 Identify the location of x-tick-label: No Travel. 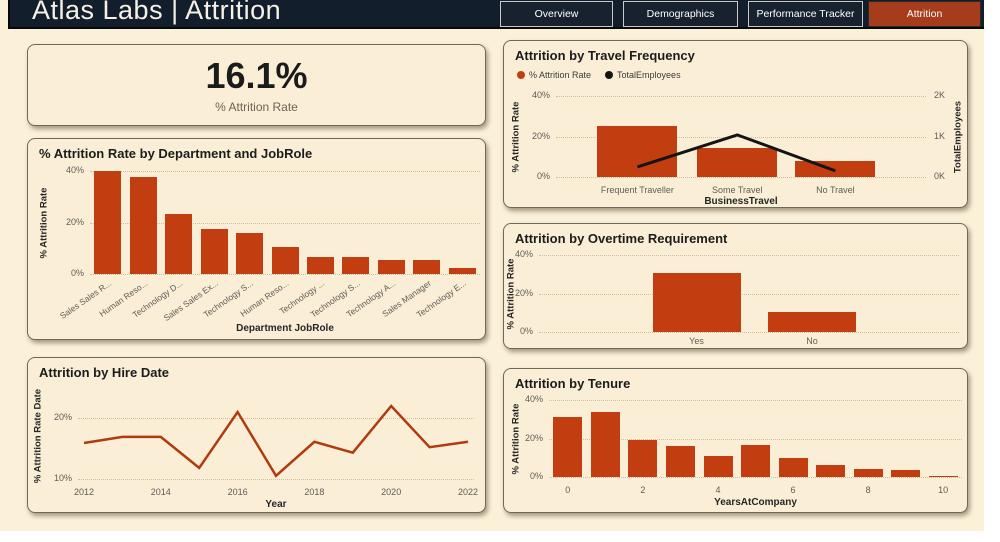
(835, 190).